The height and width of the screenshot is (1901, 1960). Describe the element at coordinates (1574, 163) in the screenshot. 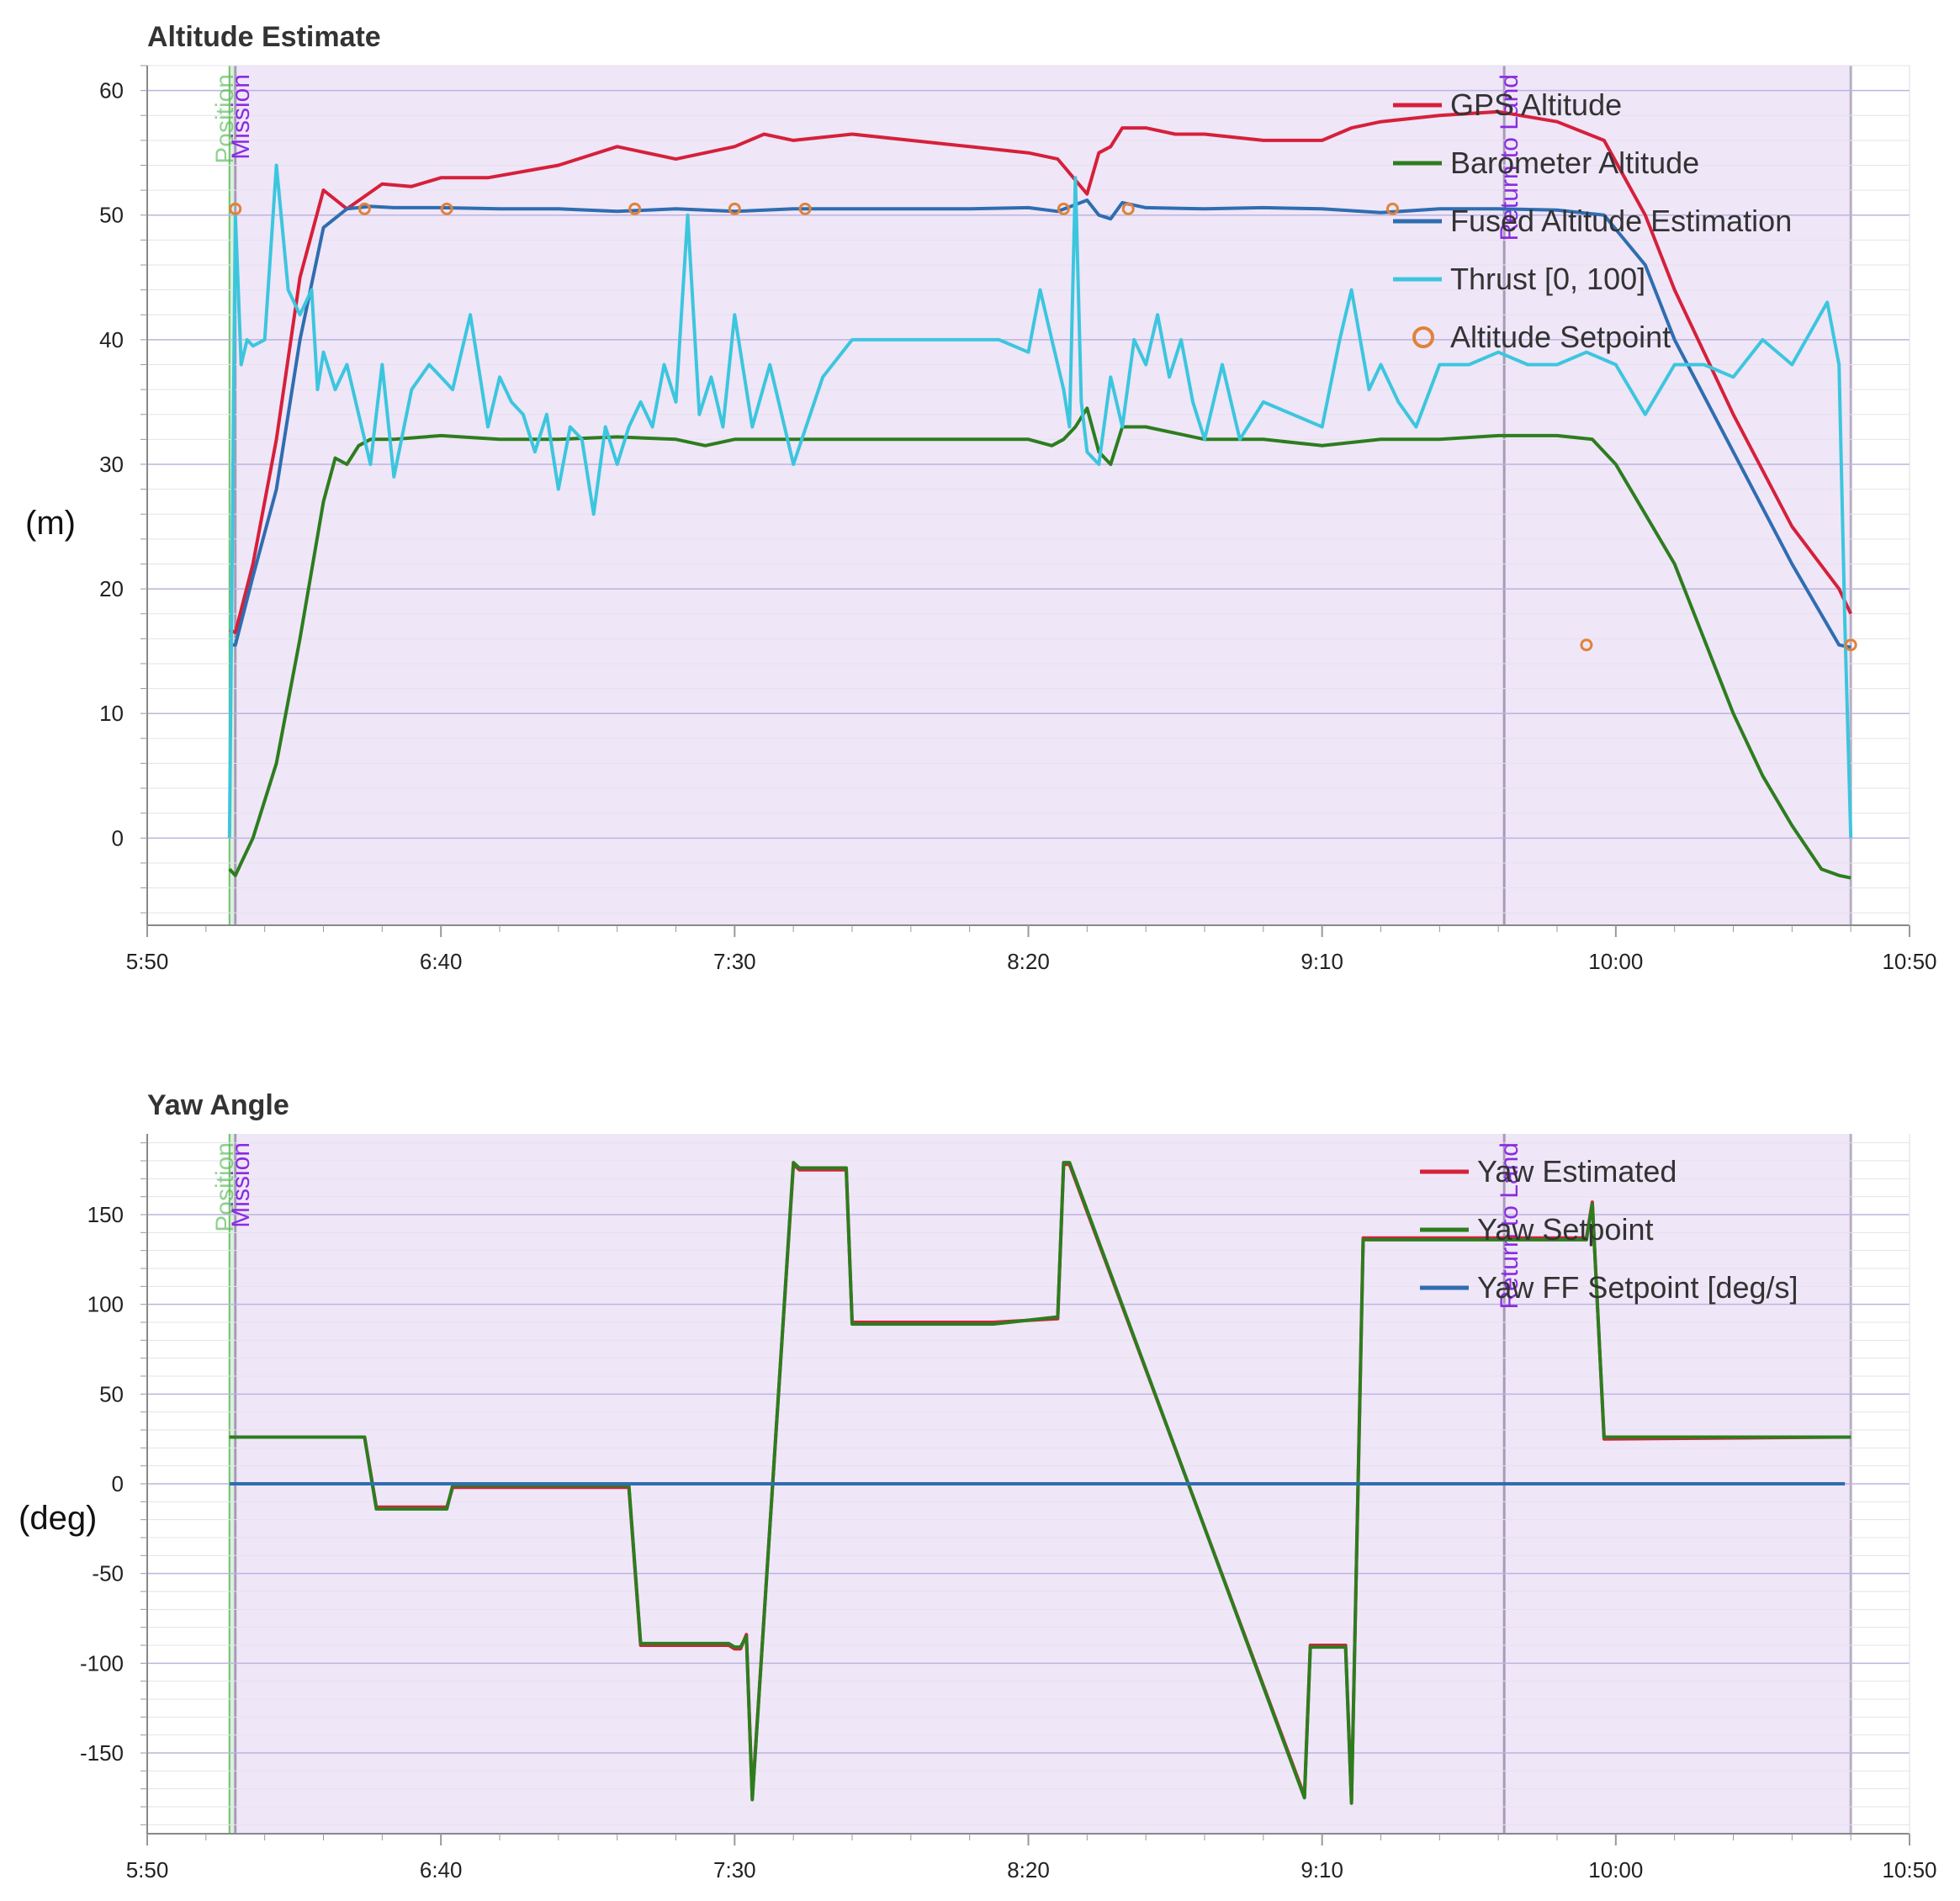

I see `legend-entry: Barometer Altitude` at that location.